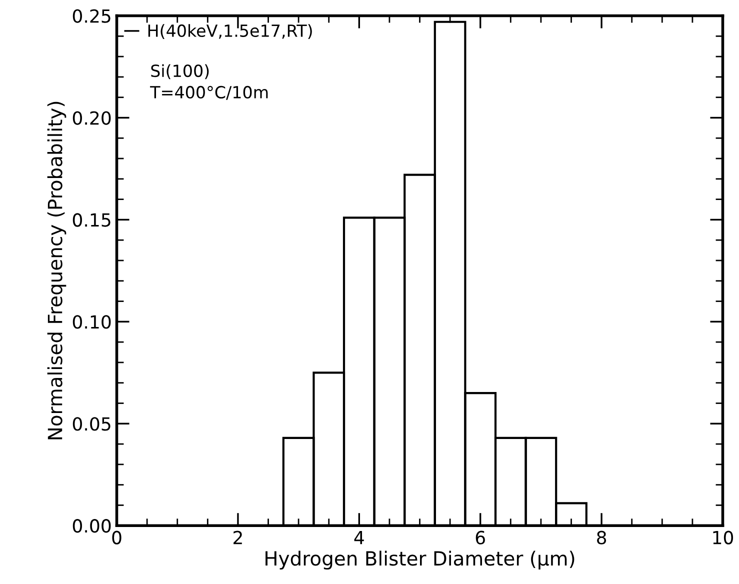  What do you see at coordinates (480, 537) in the screenshot?
I see `x-tick-label: 6` at bounding box center [480, 537].